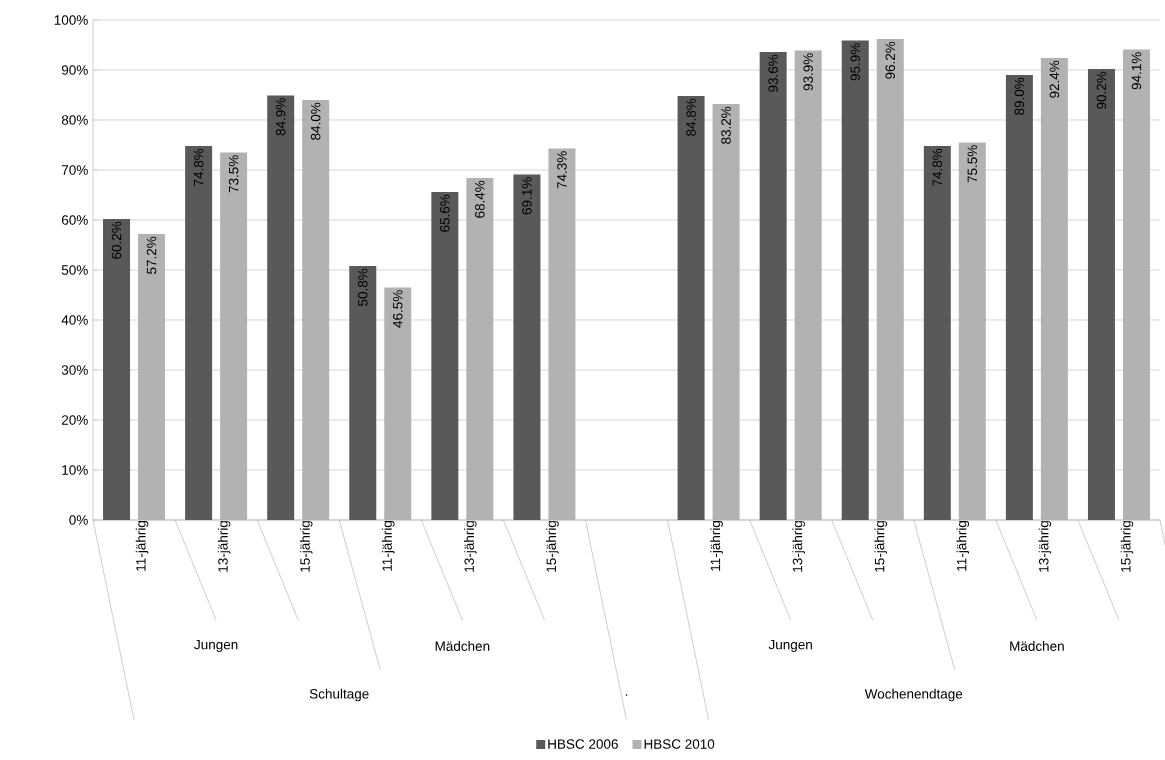 Image resolution: width=1165 pixels, height=760 pixels. What do you see at coordinates (75, 470) in the screenshot?
I see `y-tick-label: 10%` at bounding box center [75, 470].